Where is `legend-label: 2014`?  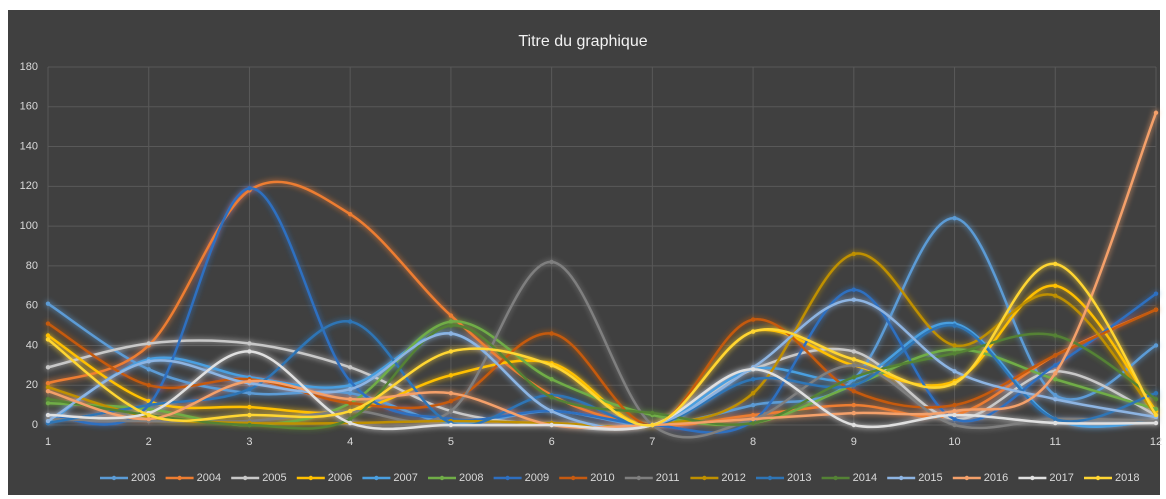
legend-label: 2014 is located at coordinates (865, 478).